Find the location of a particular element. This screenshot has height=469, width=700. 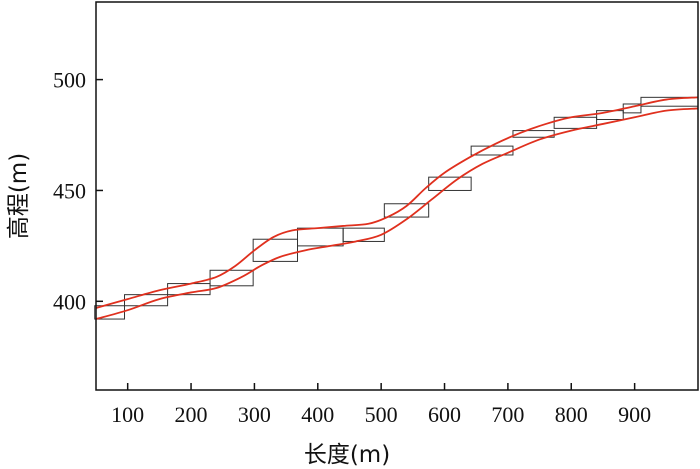

x-tick-label: 800 is located at coordinates (571, 414).